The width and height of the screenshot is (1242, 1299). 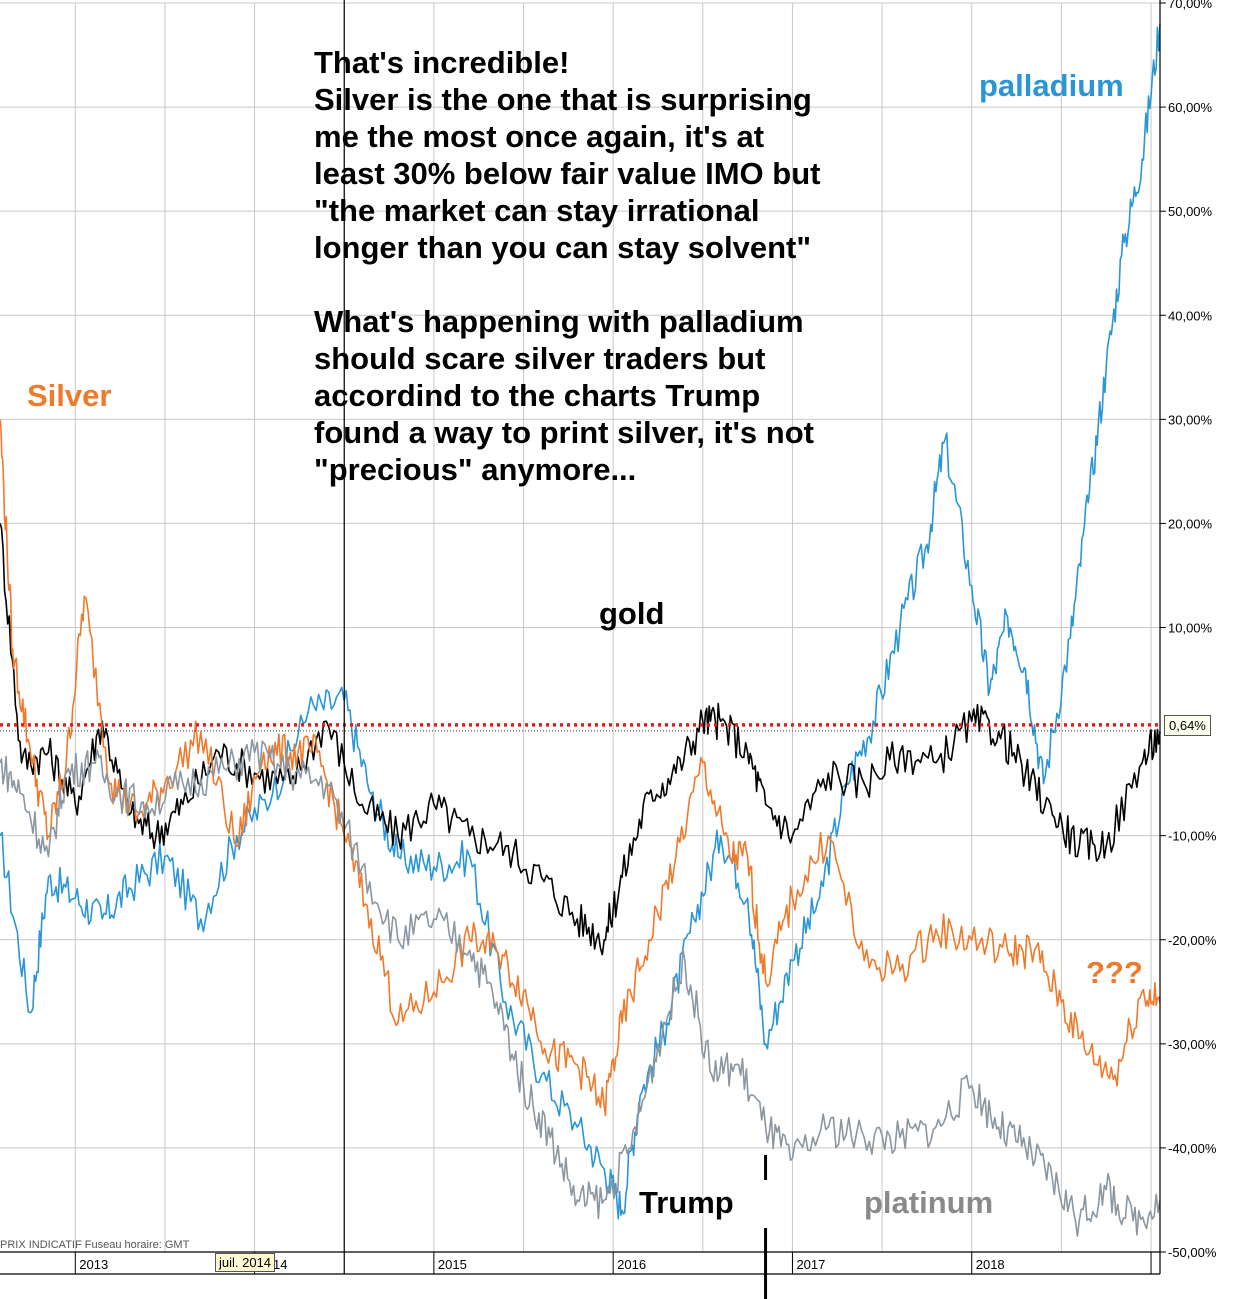 What do you see at coordinates (1187, 725) in the screenshot?
I see `last-value-badge: 0,64%` at bounding box center [1187, 725].